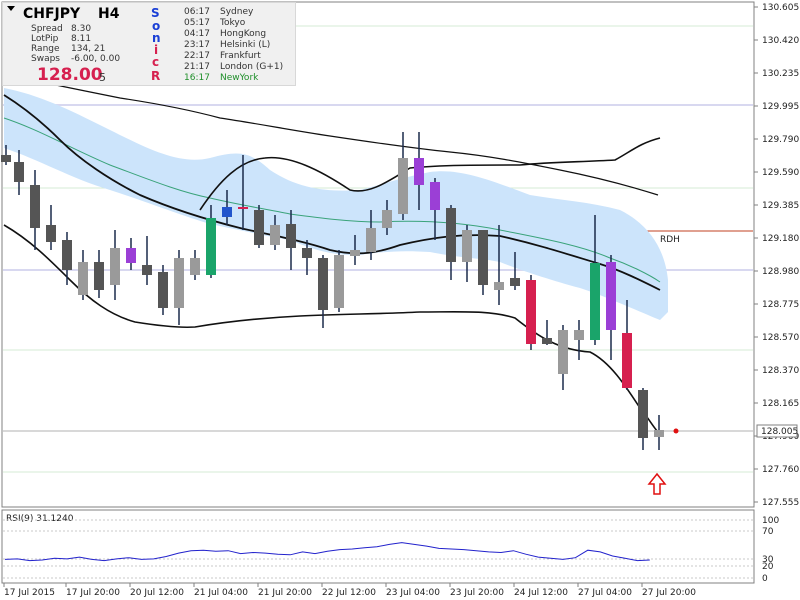 Image resolution: width=800 pixels, height=600 pixels. I want to click on time-axis-label: 20 Jul 12:00, so click(157, 593).